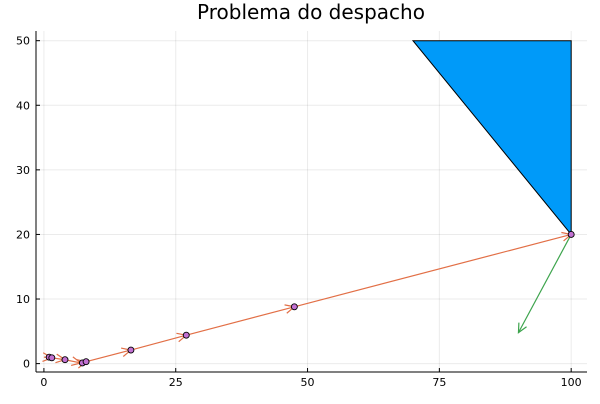 This screenshot has width=600, height=404. I want to click on chart-title: Problema do despacho, so click(311, 12).